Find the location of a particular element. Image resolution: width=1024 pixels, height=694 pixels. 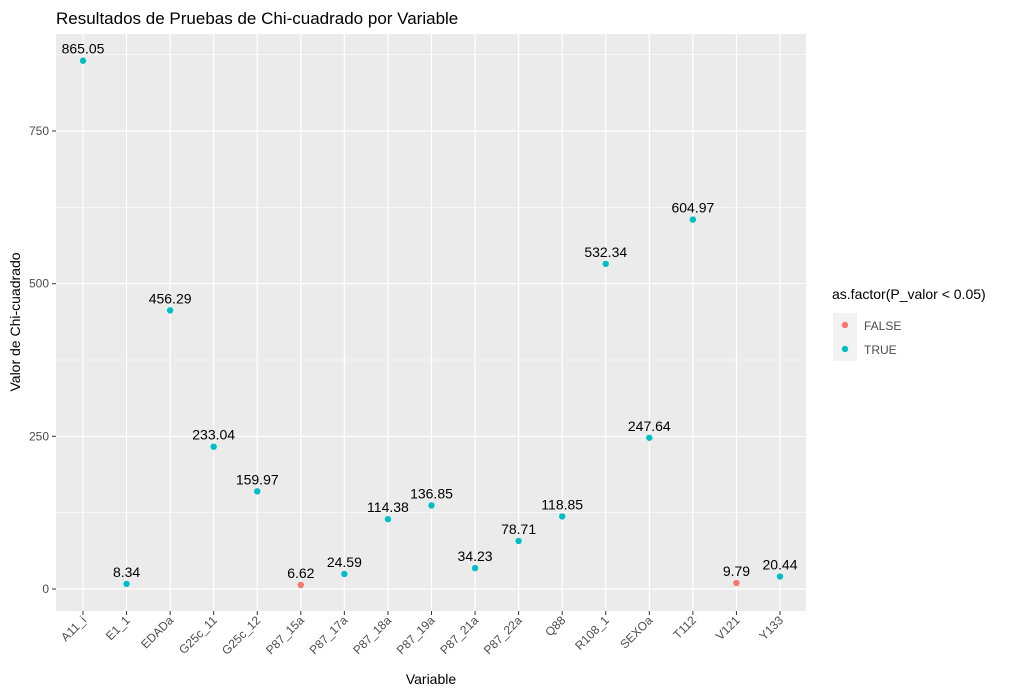

x-tick-label: V121 is located at coordinates (728, 628).